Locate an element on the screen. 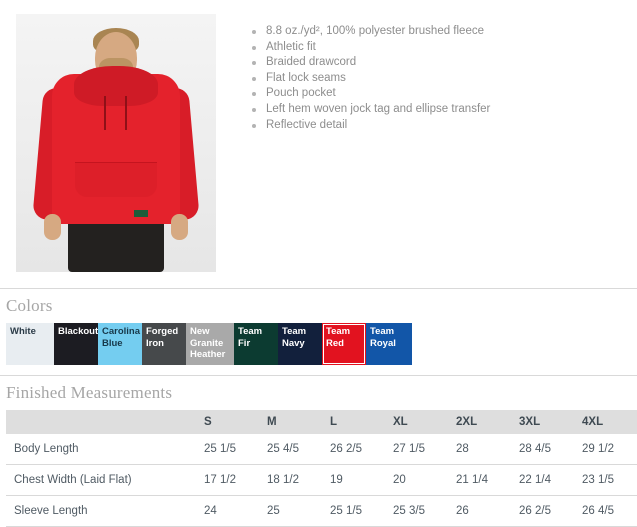  color-swatch-label: Team Fir is located at coordinates (250, 337).